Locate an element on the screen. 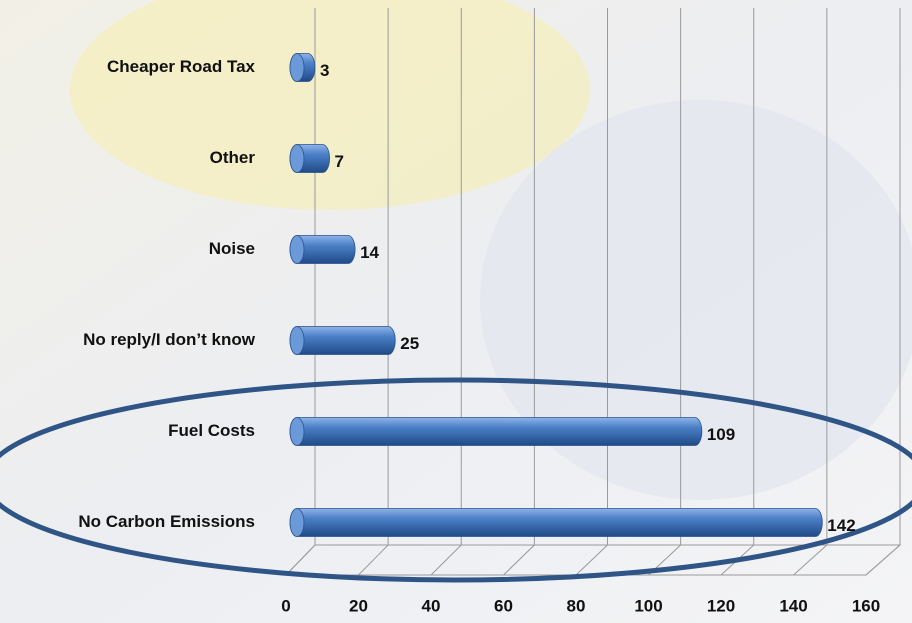  x-tick-label: 80 is located at coordinates (576, 605).